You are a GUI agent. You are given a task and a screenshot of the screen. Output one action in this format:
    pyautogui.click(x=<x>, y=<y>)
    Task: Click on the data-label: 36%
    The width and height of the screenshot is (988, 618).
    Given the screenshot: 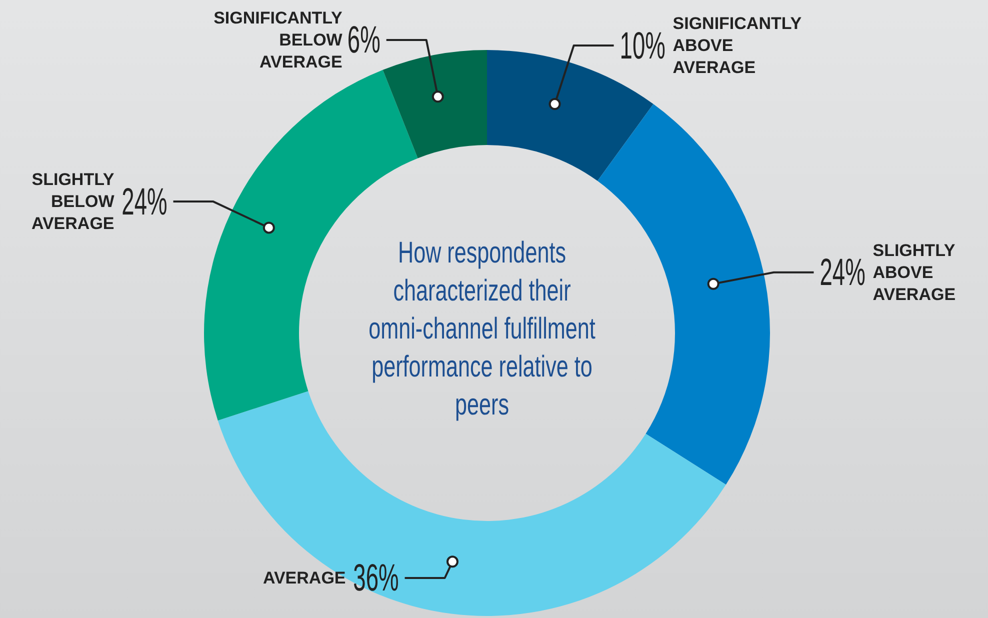 What is the action you would take?
    pyautogui.click(x=376, y=578)
    